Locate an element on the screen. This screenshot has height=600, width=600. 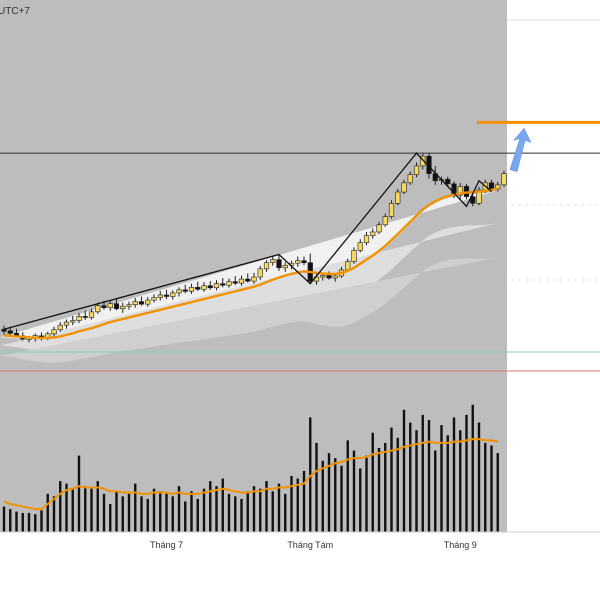
x-tick-label: Tháng Tám is located at coordinates (310, 545).